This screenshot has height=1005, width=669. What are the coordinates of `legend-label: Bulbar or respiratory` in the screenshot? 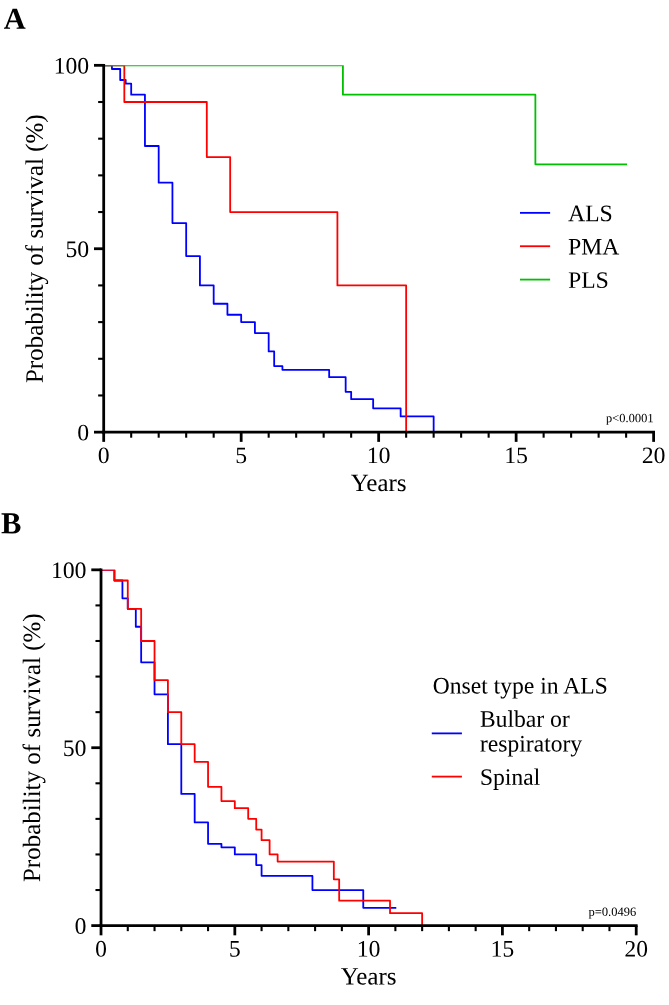 It's located at (531, 733).